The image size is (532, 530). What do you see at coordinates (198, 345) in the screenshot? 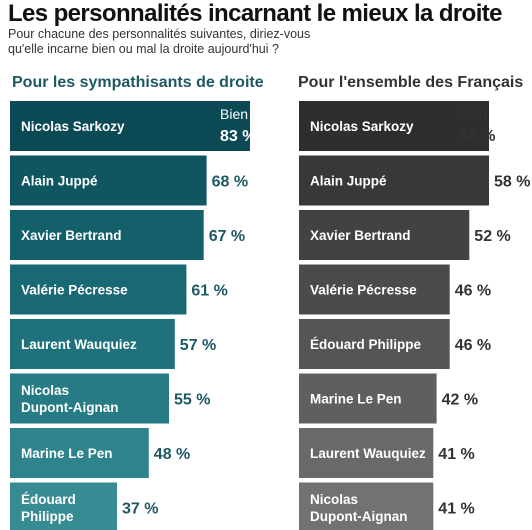
I see `left-value-label-4: 57 %` at bounding box center [198, 345].